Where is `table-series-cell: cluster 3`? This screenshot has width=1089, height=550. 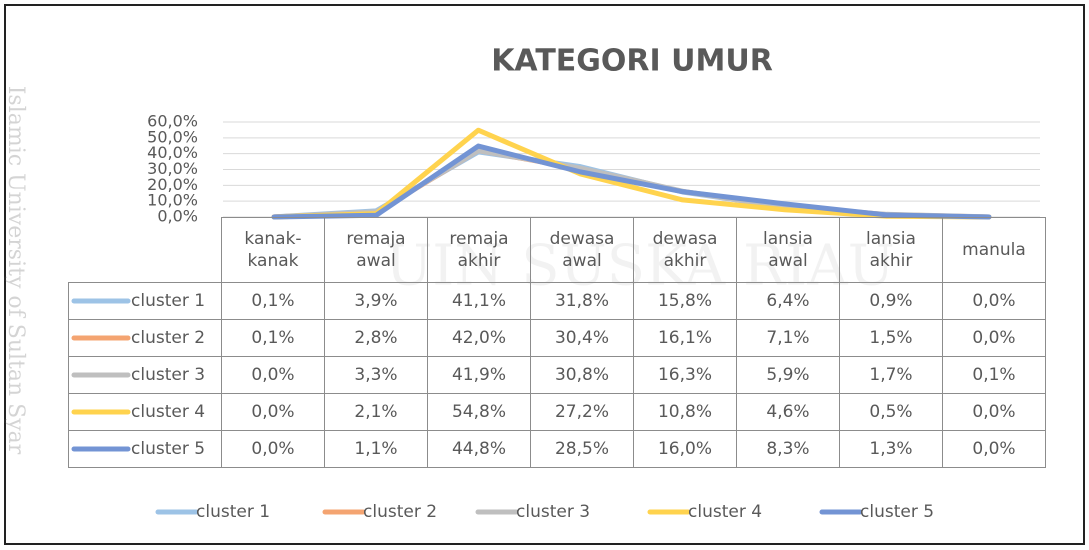
table-series-cell: cluster 3 is located at coordinates (145, 375).